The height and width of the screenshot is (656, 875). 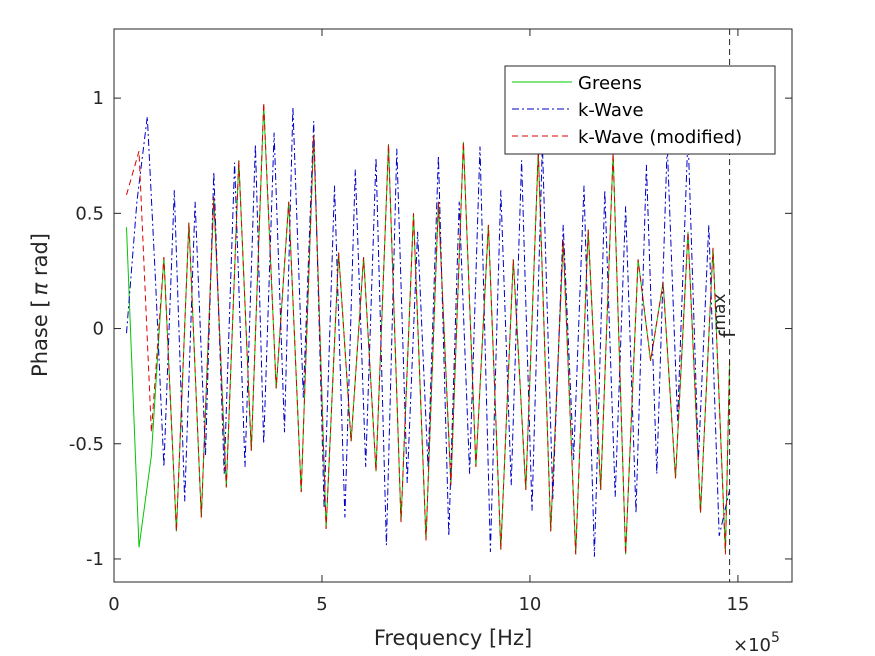 What do you see at coordinates (40, 288) in the screenshot?
I see `y-axis-label-symbol: π` at bounding box center [40, 288].